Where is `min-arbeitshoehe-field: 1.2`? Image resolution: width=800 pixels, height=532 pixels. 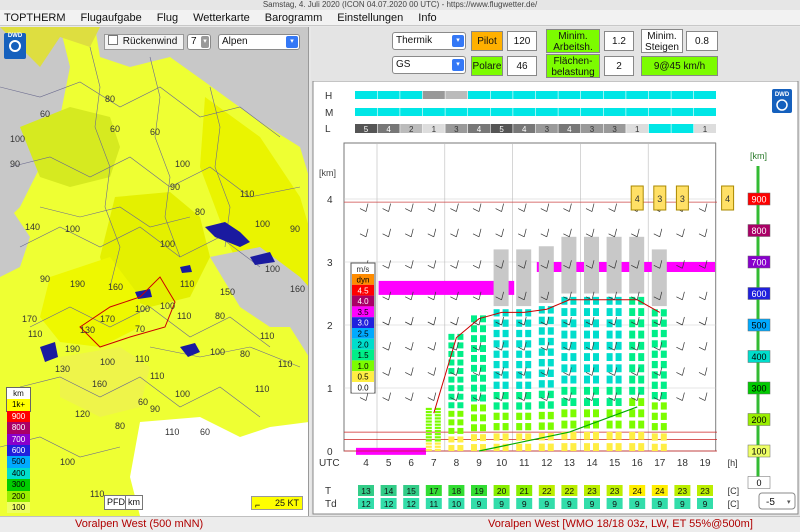
min-arbeitshoehe-field: 1.2 is located at coordinates (619, 41).